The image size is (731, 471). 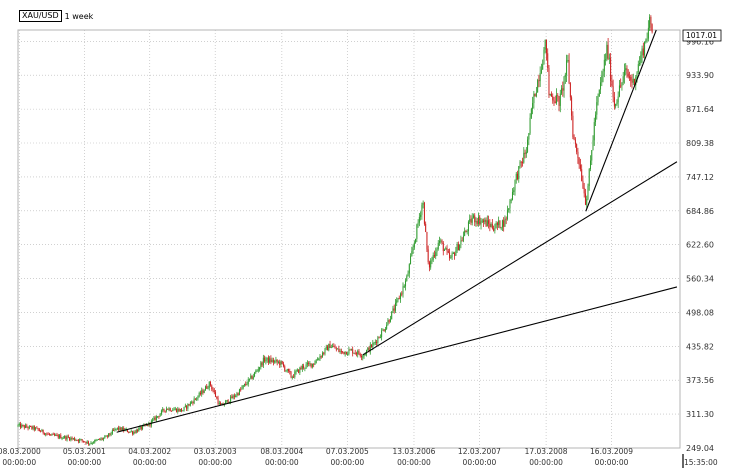 I want to click on x-tick-time: 00:00:00, so click(x=414, y=462).